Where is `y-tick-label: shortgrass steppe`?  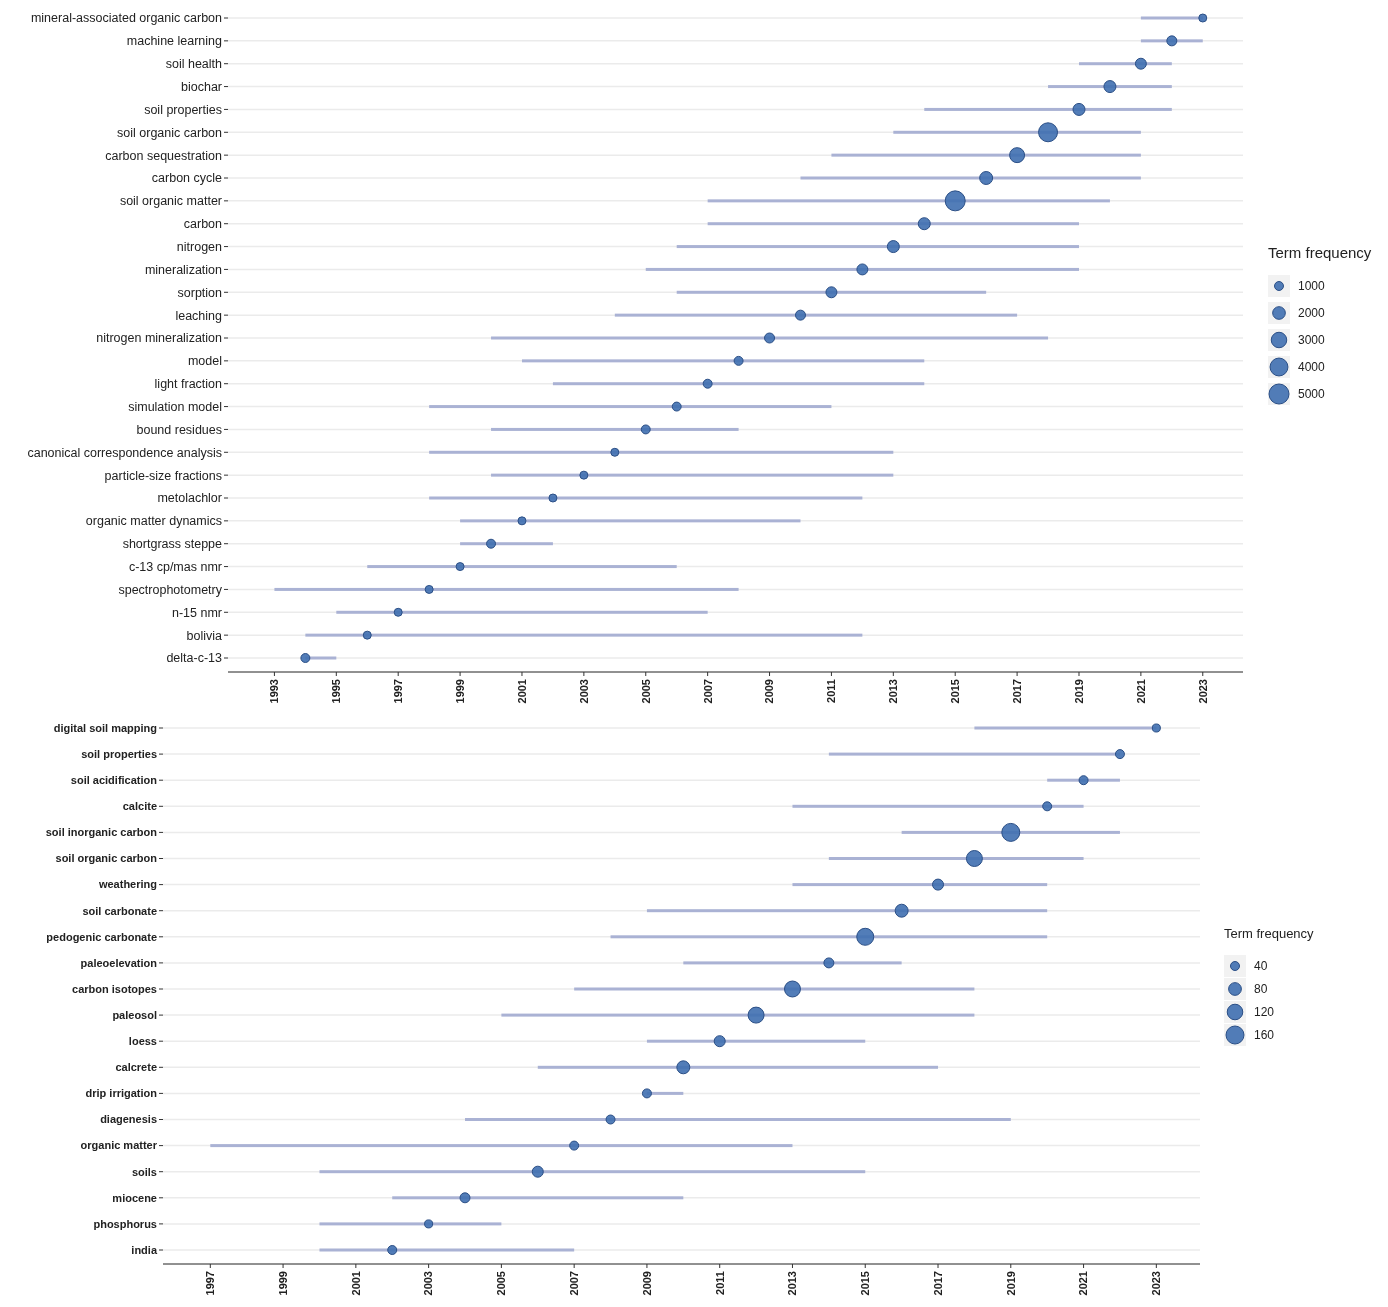 y-tick-label: shortgrass steppe is located at coordinates (172, 544).